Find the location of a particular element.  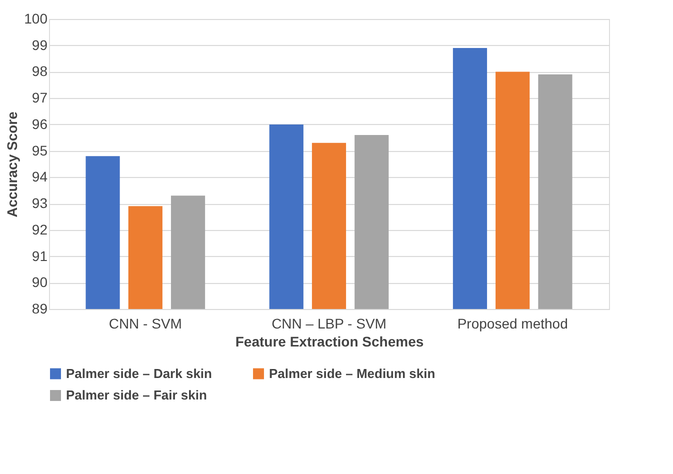

y-tick-label: 95 is located at coordinates (40, 150).